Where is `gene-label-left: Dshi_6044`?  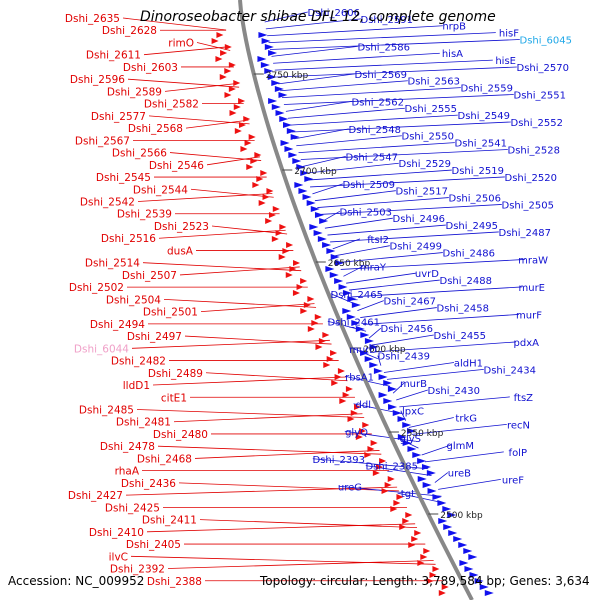 gene-label-left: Dshi_6044 is located at coordinates (101, 349).